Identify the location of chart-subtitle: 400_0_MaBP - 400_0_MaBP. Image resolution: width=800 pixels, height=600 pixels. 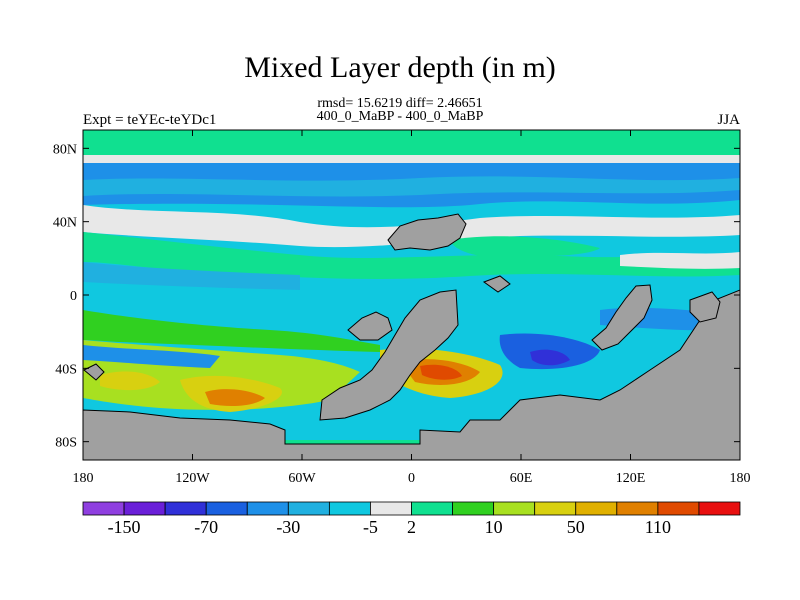
(400, 116).